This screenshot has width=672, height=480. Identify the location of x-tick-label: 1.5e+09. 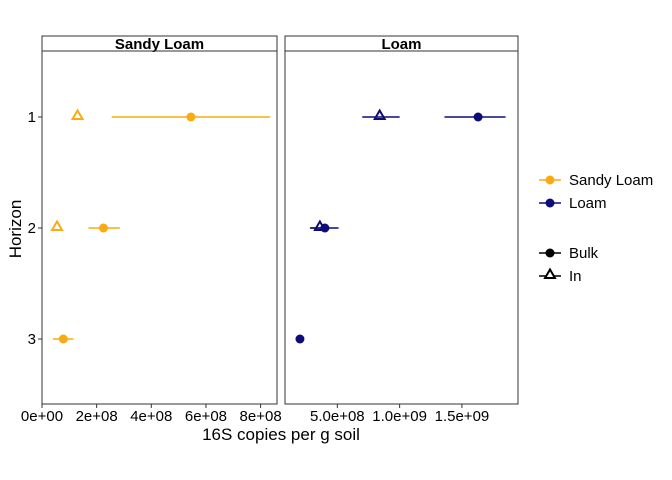
(462, 416).